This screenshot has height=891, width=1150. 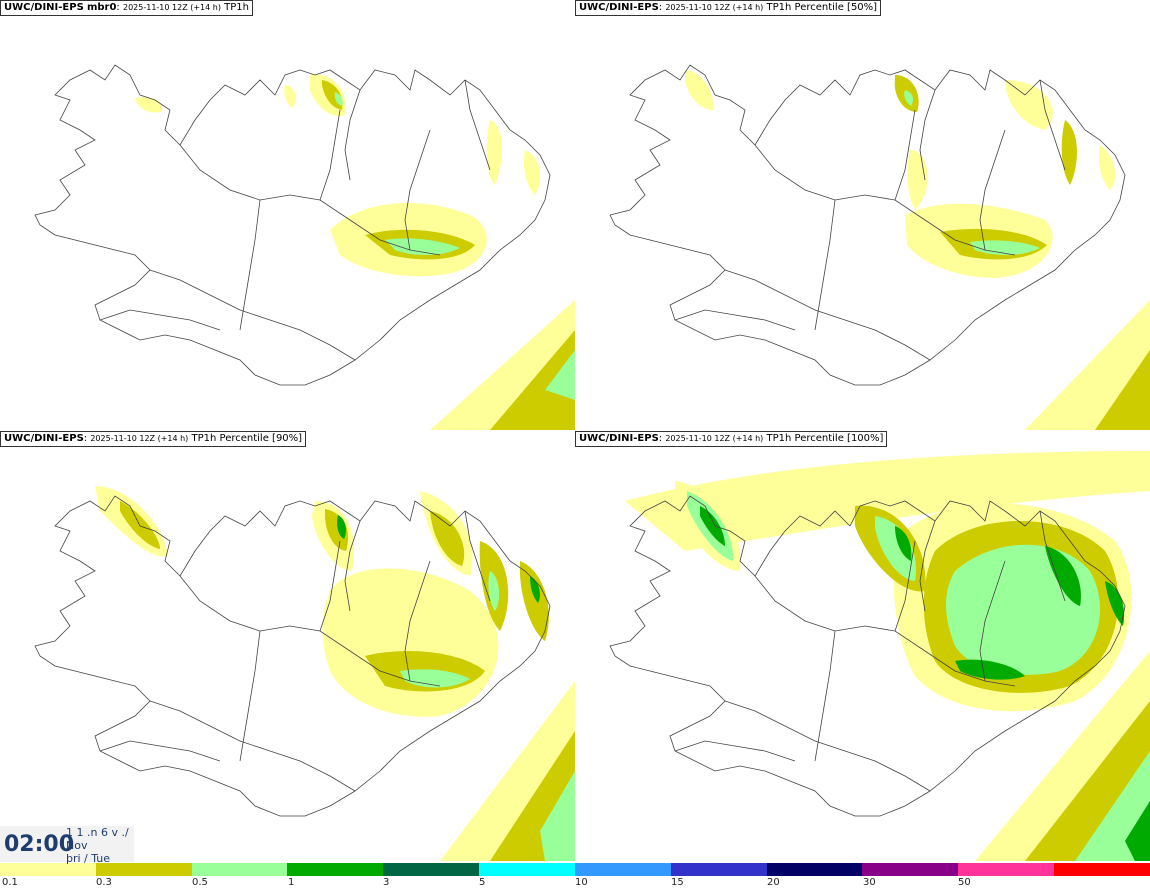 I want to click on legend-tick-label: 1, so click(x=291, y=882).